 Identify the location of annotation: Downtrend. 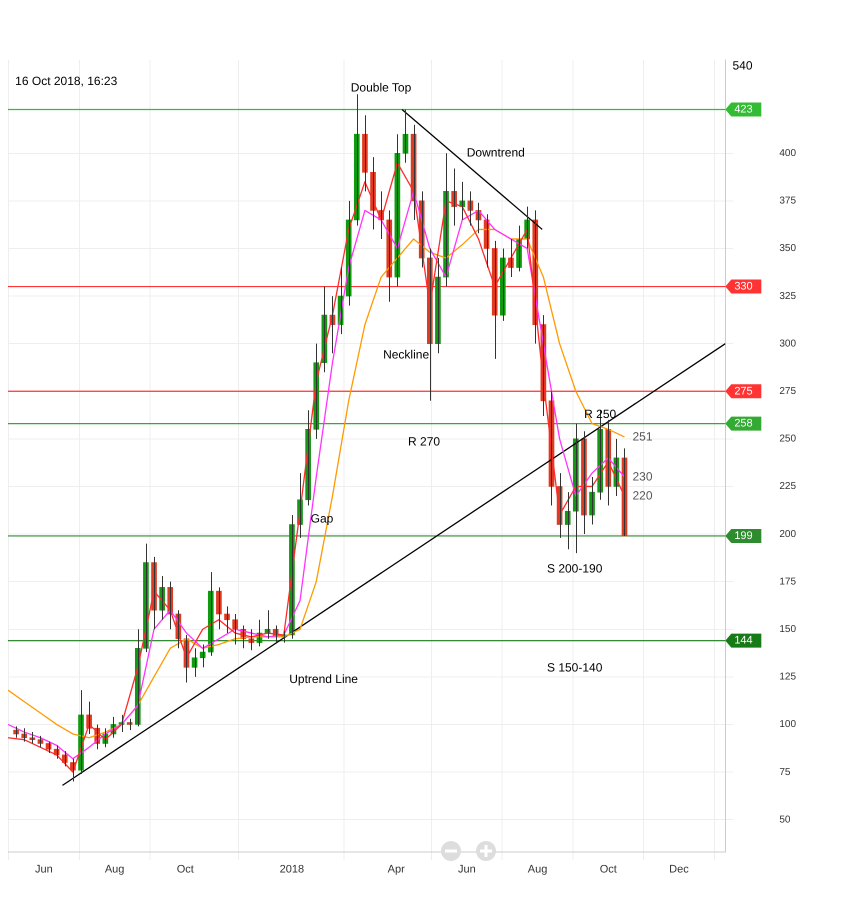
(495, 152).